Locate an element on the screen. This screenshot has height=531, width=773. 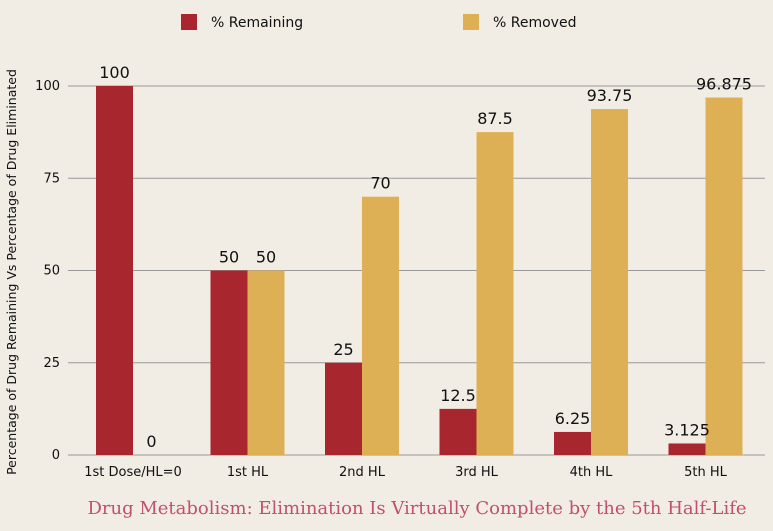
bar-value-label: 100 is located at coordinates (114, 72).